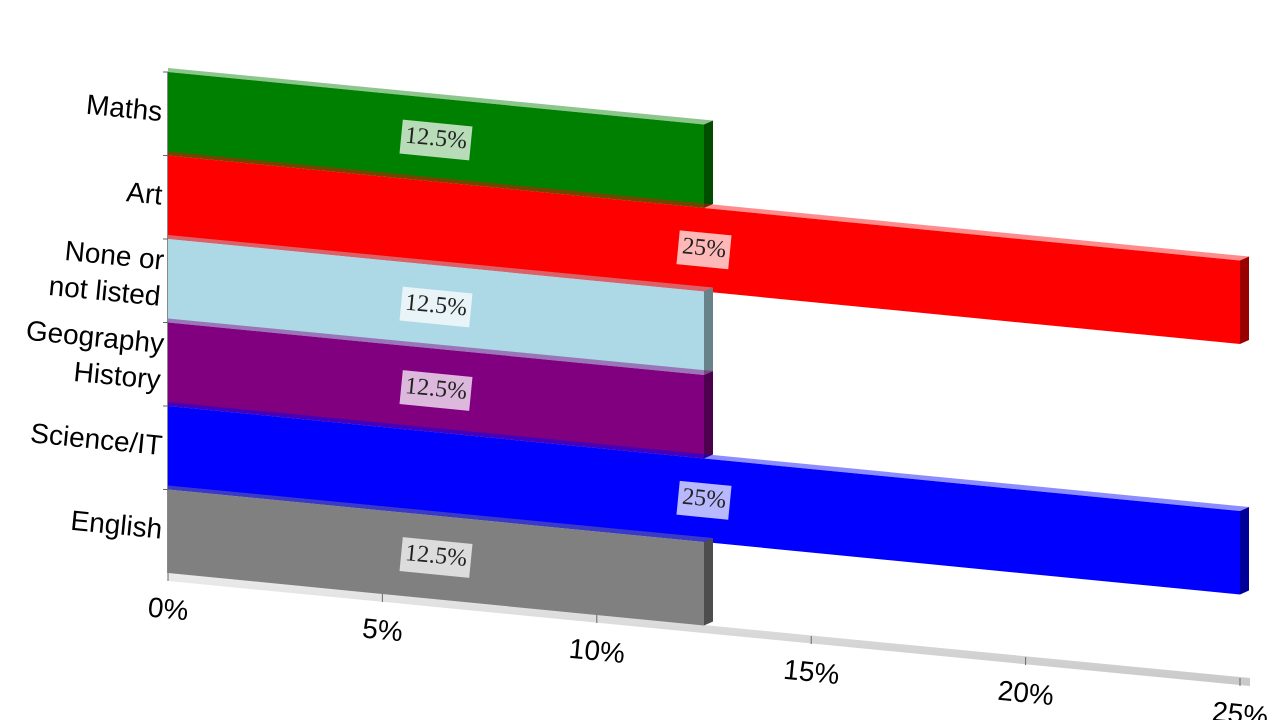 Image resolution: width=1280 pixels, height=720 pixels. What do you see at coordinates (144, 193) in the screenshot?
I see `category-label: Art` at bounding box center [144, 193].